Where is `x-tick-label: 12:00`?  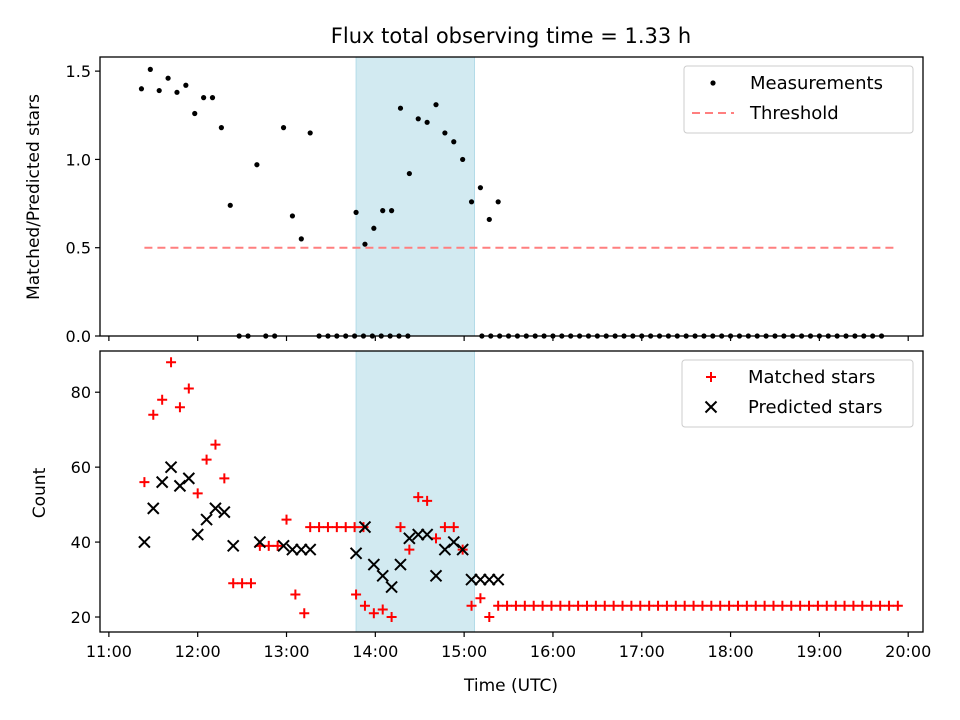
x-tick-label: 12:00 is located at coordinates (198, 651).